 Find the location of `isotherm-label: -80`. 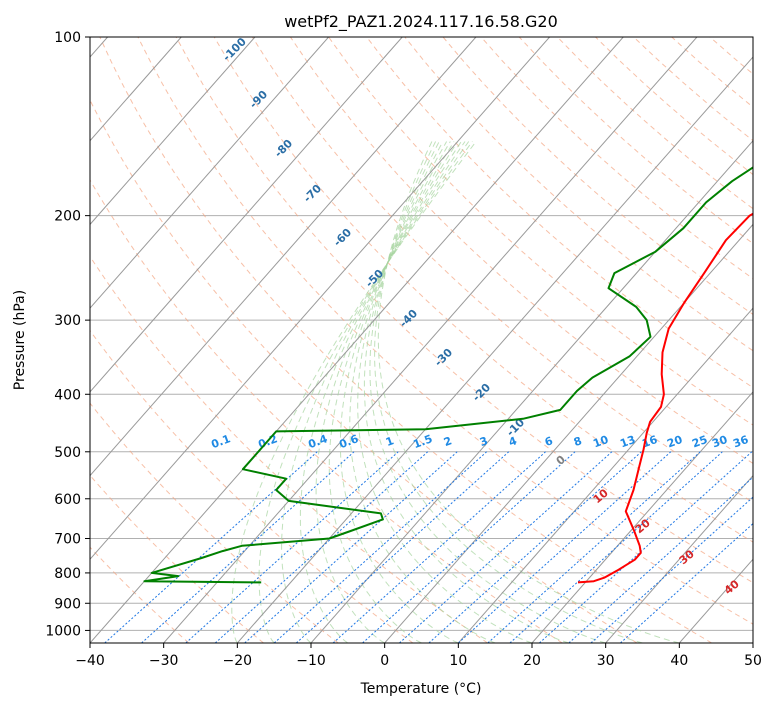

isotherm-label: -80 is located at coordinates (283, 148).